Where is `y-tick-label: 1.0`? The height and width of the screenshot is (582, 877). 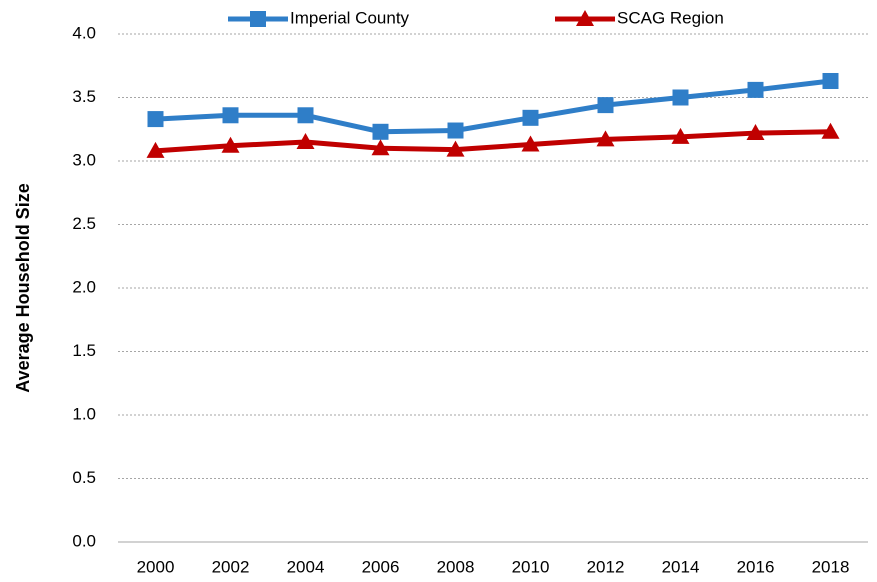 y-tick-label: 1.0 is located at coordinates (84, 413).